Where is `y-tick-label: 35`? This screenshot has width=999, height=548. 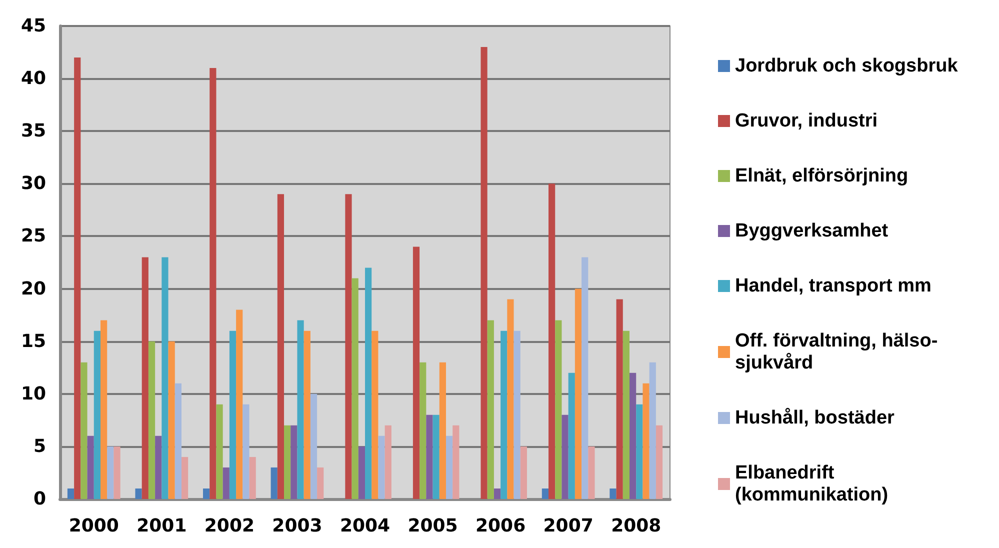
y-tick-label: 35 is located at coordinates (33, 131).